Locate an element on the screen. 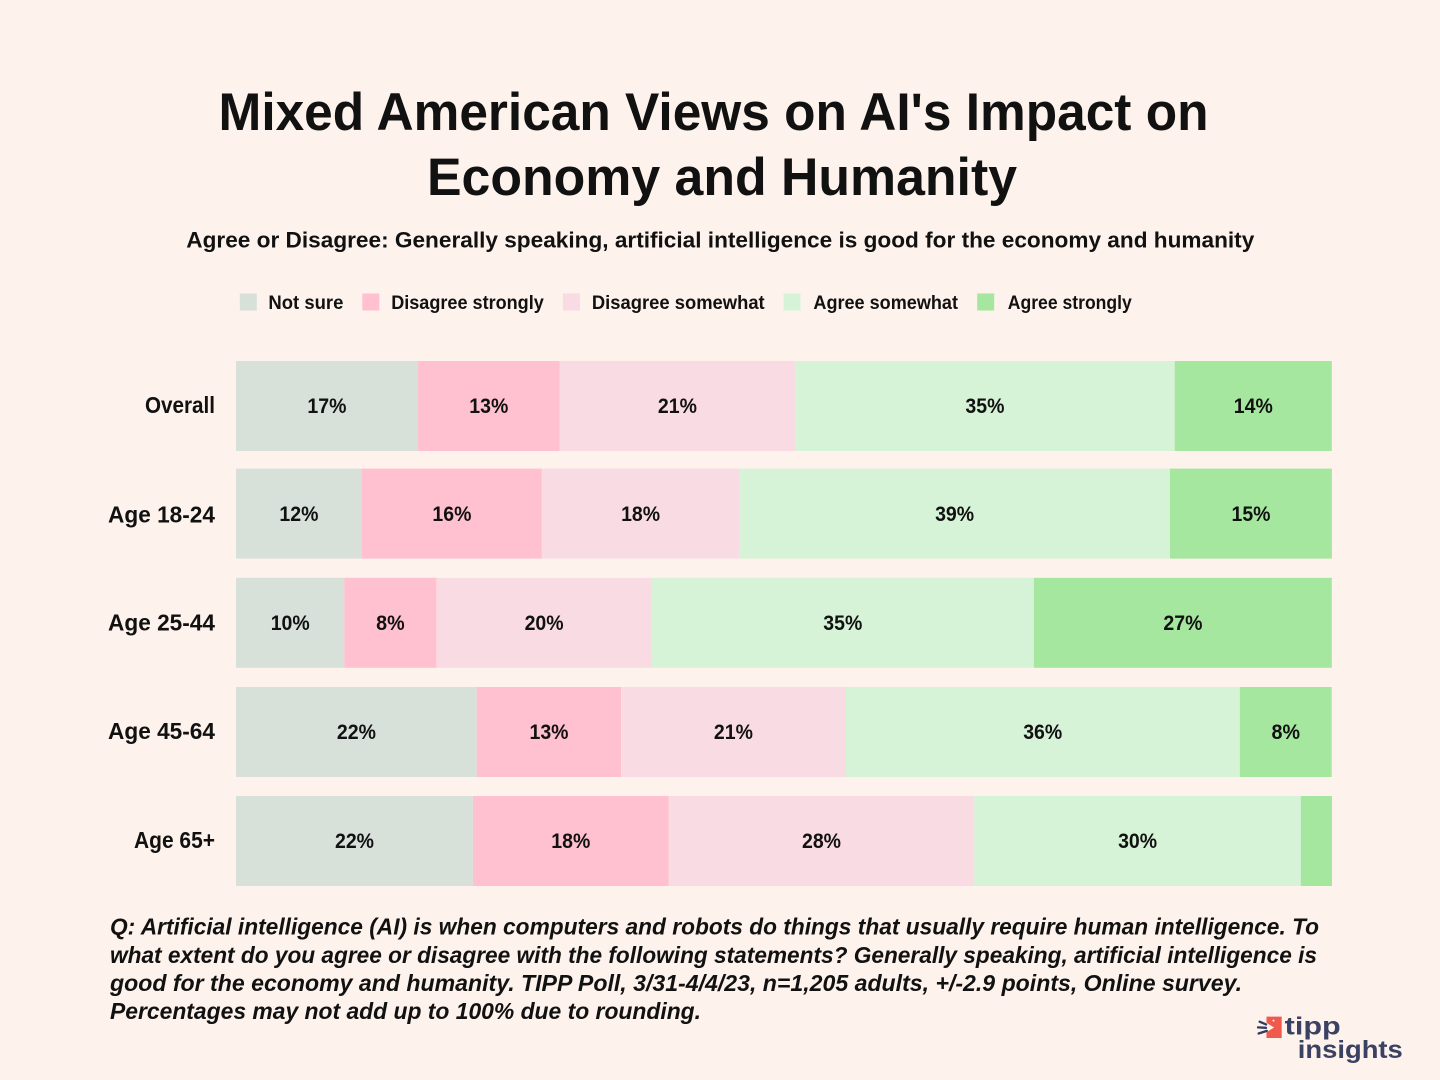 The width and height of the screenshot is (1440, 1080). svg-text: 20% is located at coordinates (544, 623).